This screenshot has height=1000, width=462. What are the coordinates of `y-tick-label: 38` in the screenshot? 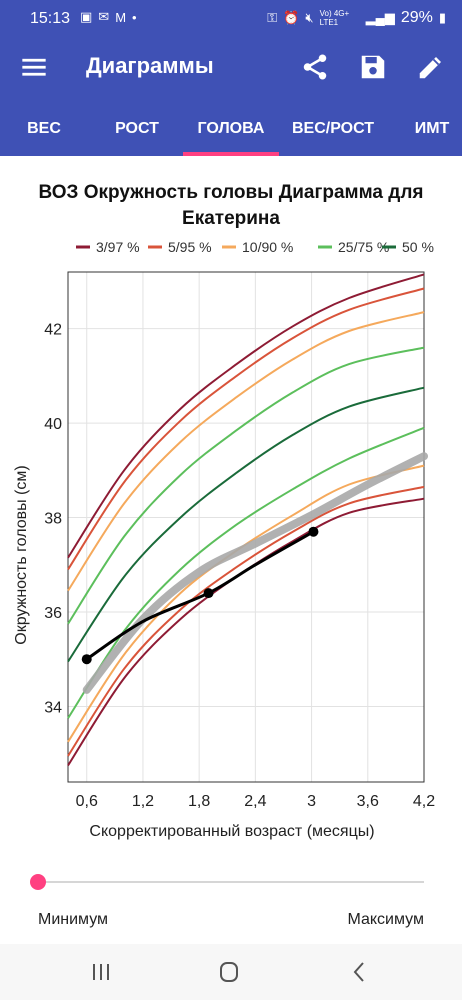 It's located at (53, 519).